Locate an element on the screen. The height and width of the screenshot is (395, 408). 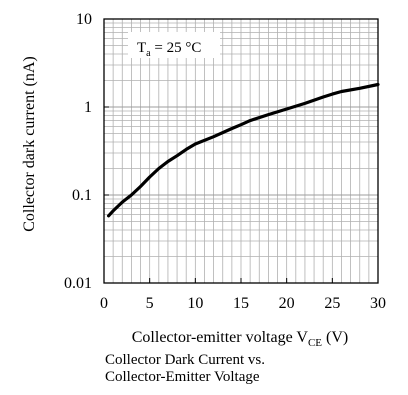
x-axis-label: Collector-emitter voltage VCE (V) is located at coordinates (240, 339).